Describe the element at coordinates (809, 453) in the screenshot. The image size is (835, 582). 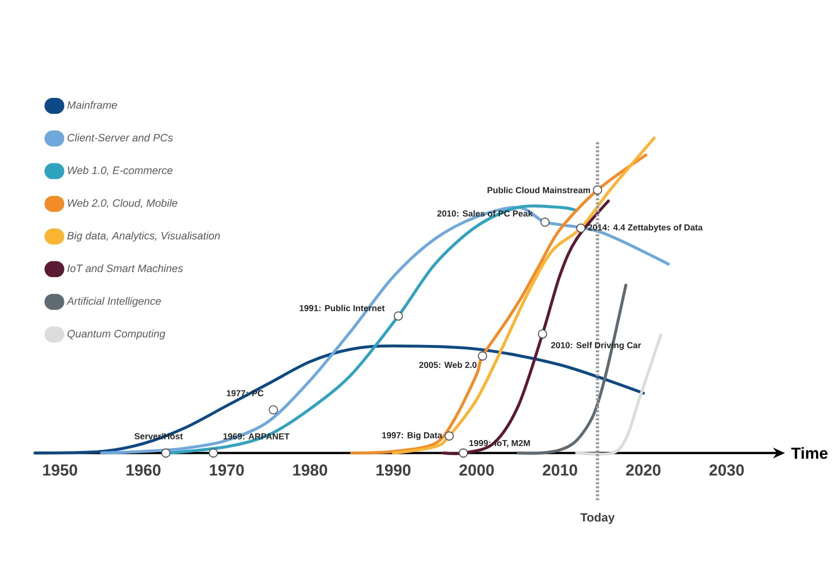
I see `x-axis-title: Time` at that location.